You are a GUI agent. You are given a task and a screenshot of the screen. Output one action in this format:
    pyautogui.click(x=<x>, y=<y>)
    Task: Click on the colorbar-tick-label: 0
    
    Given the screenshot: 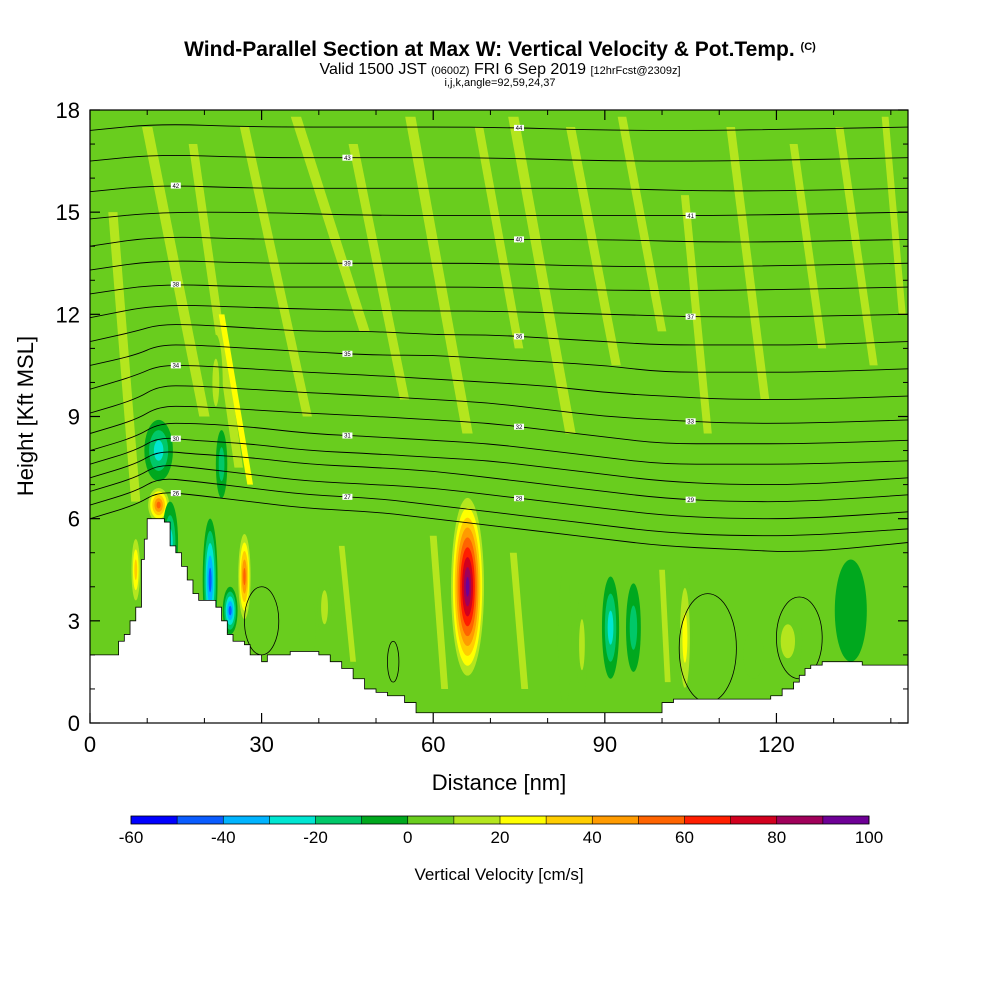 What is the action you would take?
    pyautogui.click(x=407, y=837)
    